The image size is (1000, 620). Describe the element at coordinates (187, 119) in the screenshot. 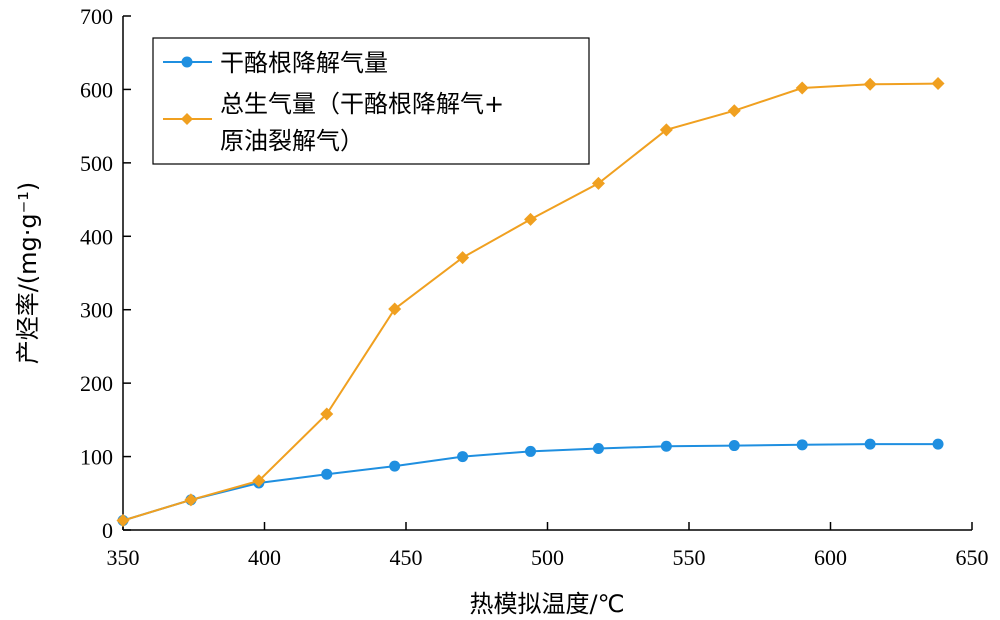

I see `legend-swatch-marker-total` at that location.